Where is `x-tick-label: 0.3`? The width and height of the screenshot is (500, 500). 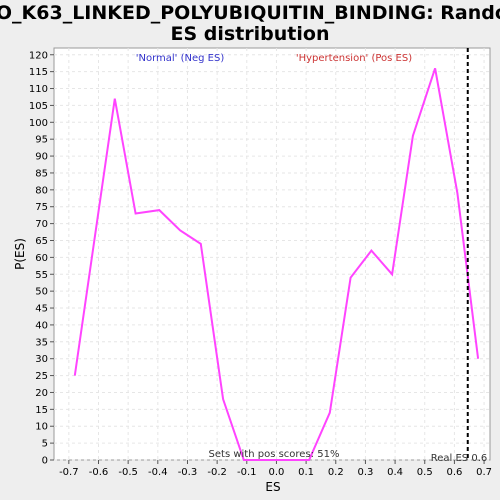 x-tick-label: 0.3 is located at coordinates (365, 472).